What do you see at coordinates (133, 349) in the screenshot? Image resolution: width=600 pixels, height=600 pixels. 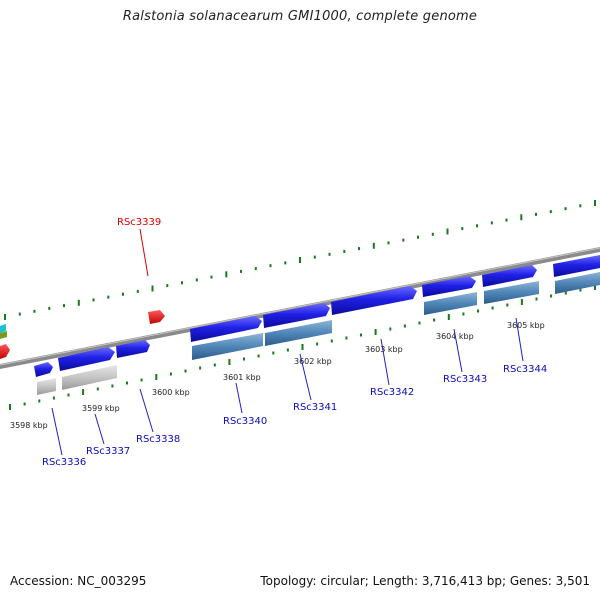 I see `gene-arrow-rsc3338` at bounding box center [133, 349].